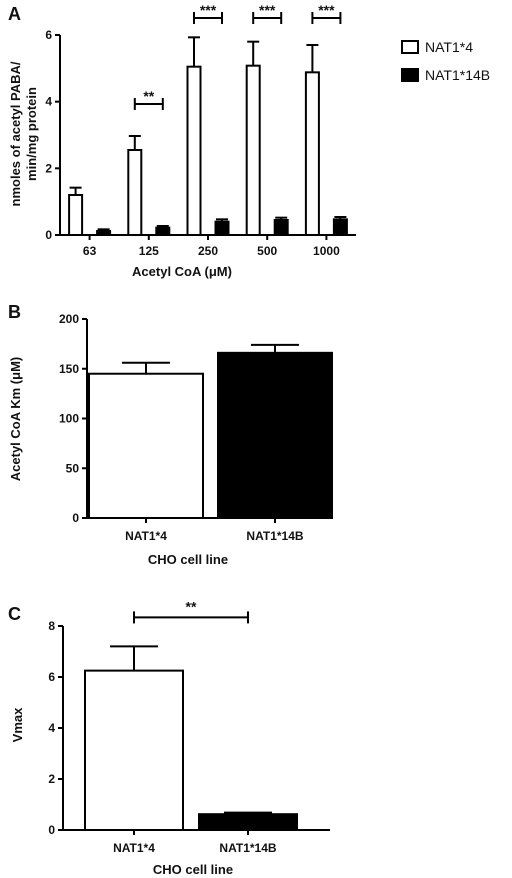 The height and width of the screenshot is (878, 512). Describe the element at coordinates (14, 614) in the screenshot. I see `panel-letter-c: C` at that location.